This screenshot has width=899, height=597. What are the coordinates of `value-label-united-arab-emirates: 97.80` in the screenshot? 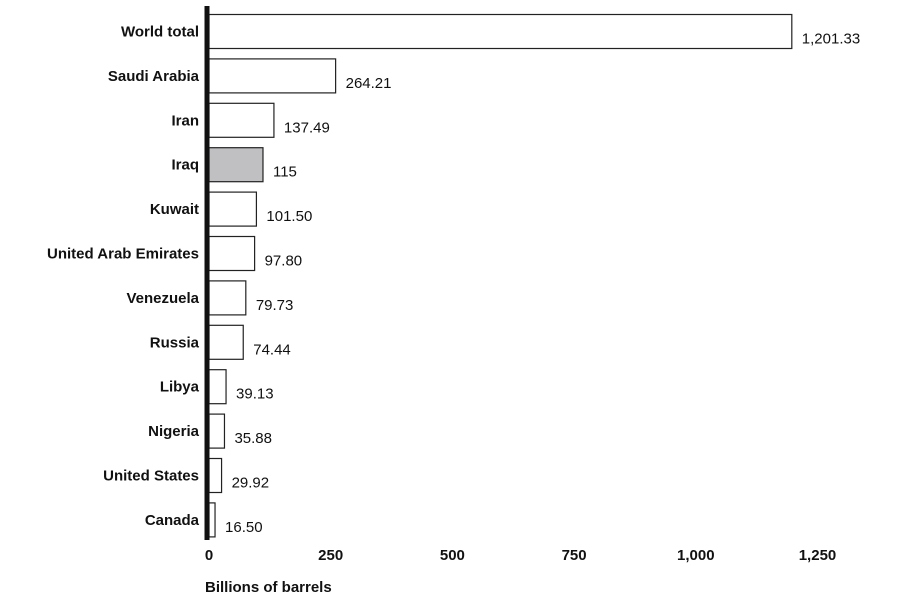 It's located at (284, 261).